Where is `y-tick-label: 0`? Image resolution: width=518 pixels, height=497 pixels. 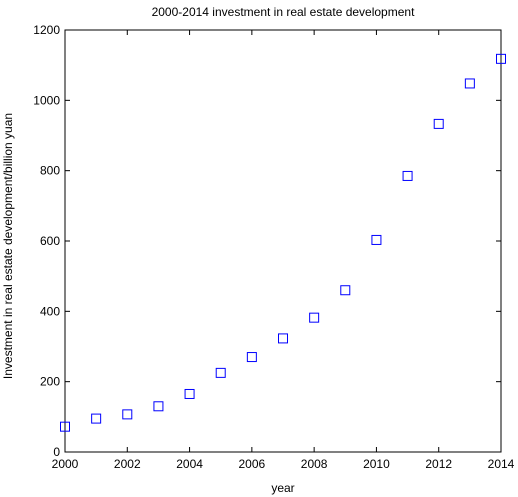 y-tick-label: 0 is located at coordinates (56, 452).